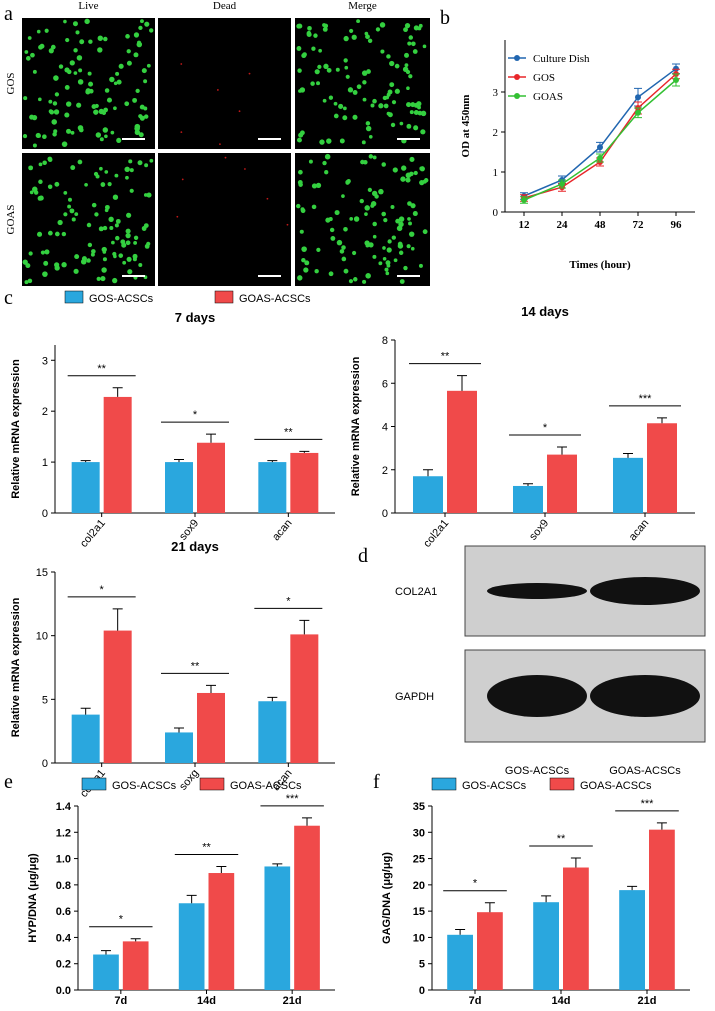 The width and height of the screenshot is (715, 1011). Describe the element at coordinates (45, 764) in the screenshot. I see `y-tick-label: 0` at that location.